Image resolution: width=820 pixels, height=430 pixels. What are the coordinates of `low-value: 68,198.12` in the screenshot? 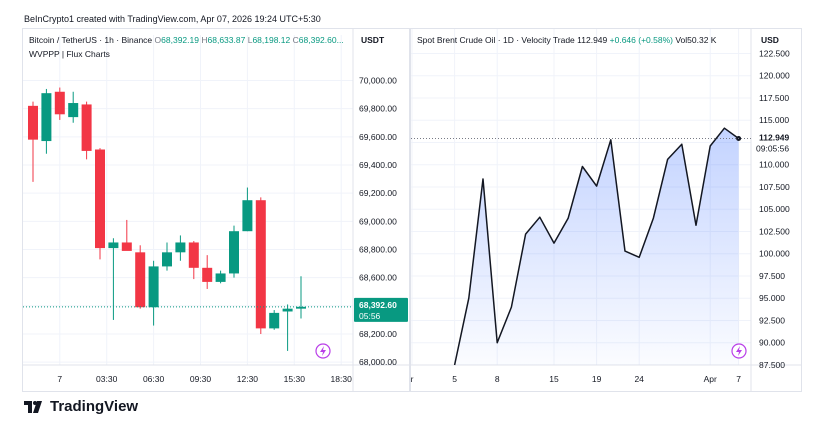 It's located at (271, 40).